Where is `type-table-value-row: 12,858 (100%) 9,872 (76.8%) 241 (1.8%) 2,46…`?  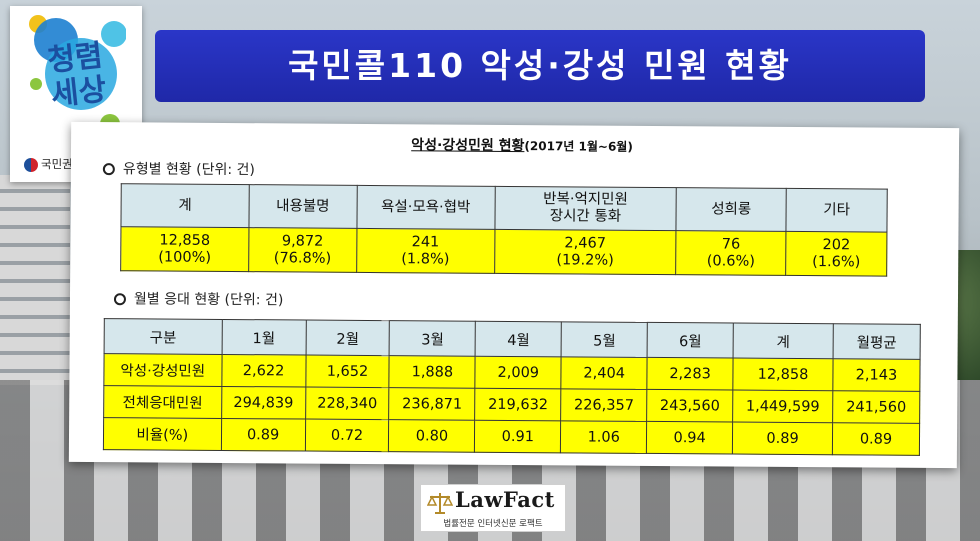
type-table-value-row: 12,858 (100%) 9,872 (76.8%) 241 (1.8%) 2,46… is located at coordinates (503, 251).